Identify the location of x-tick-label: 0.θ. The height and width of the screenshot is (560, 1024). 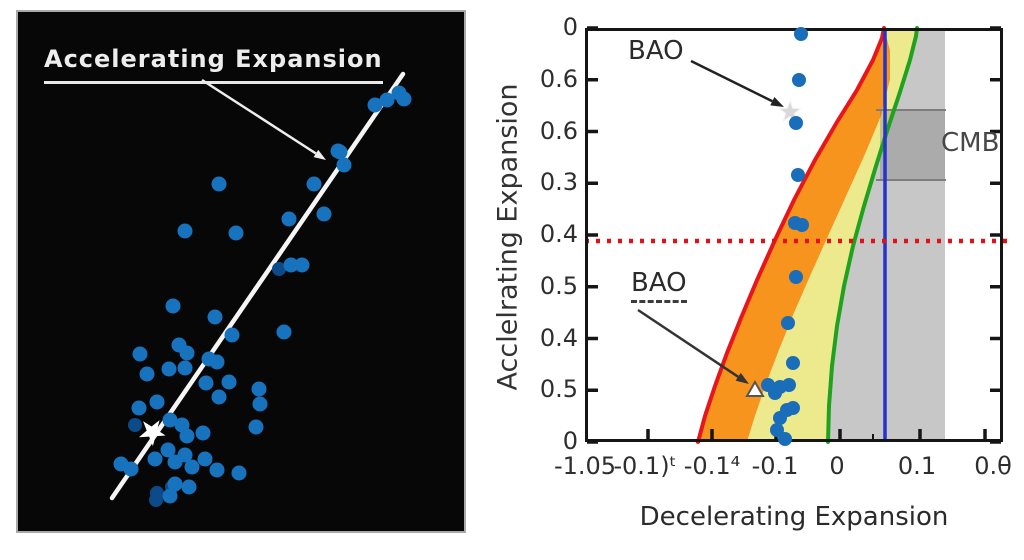
(993, 466).